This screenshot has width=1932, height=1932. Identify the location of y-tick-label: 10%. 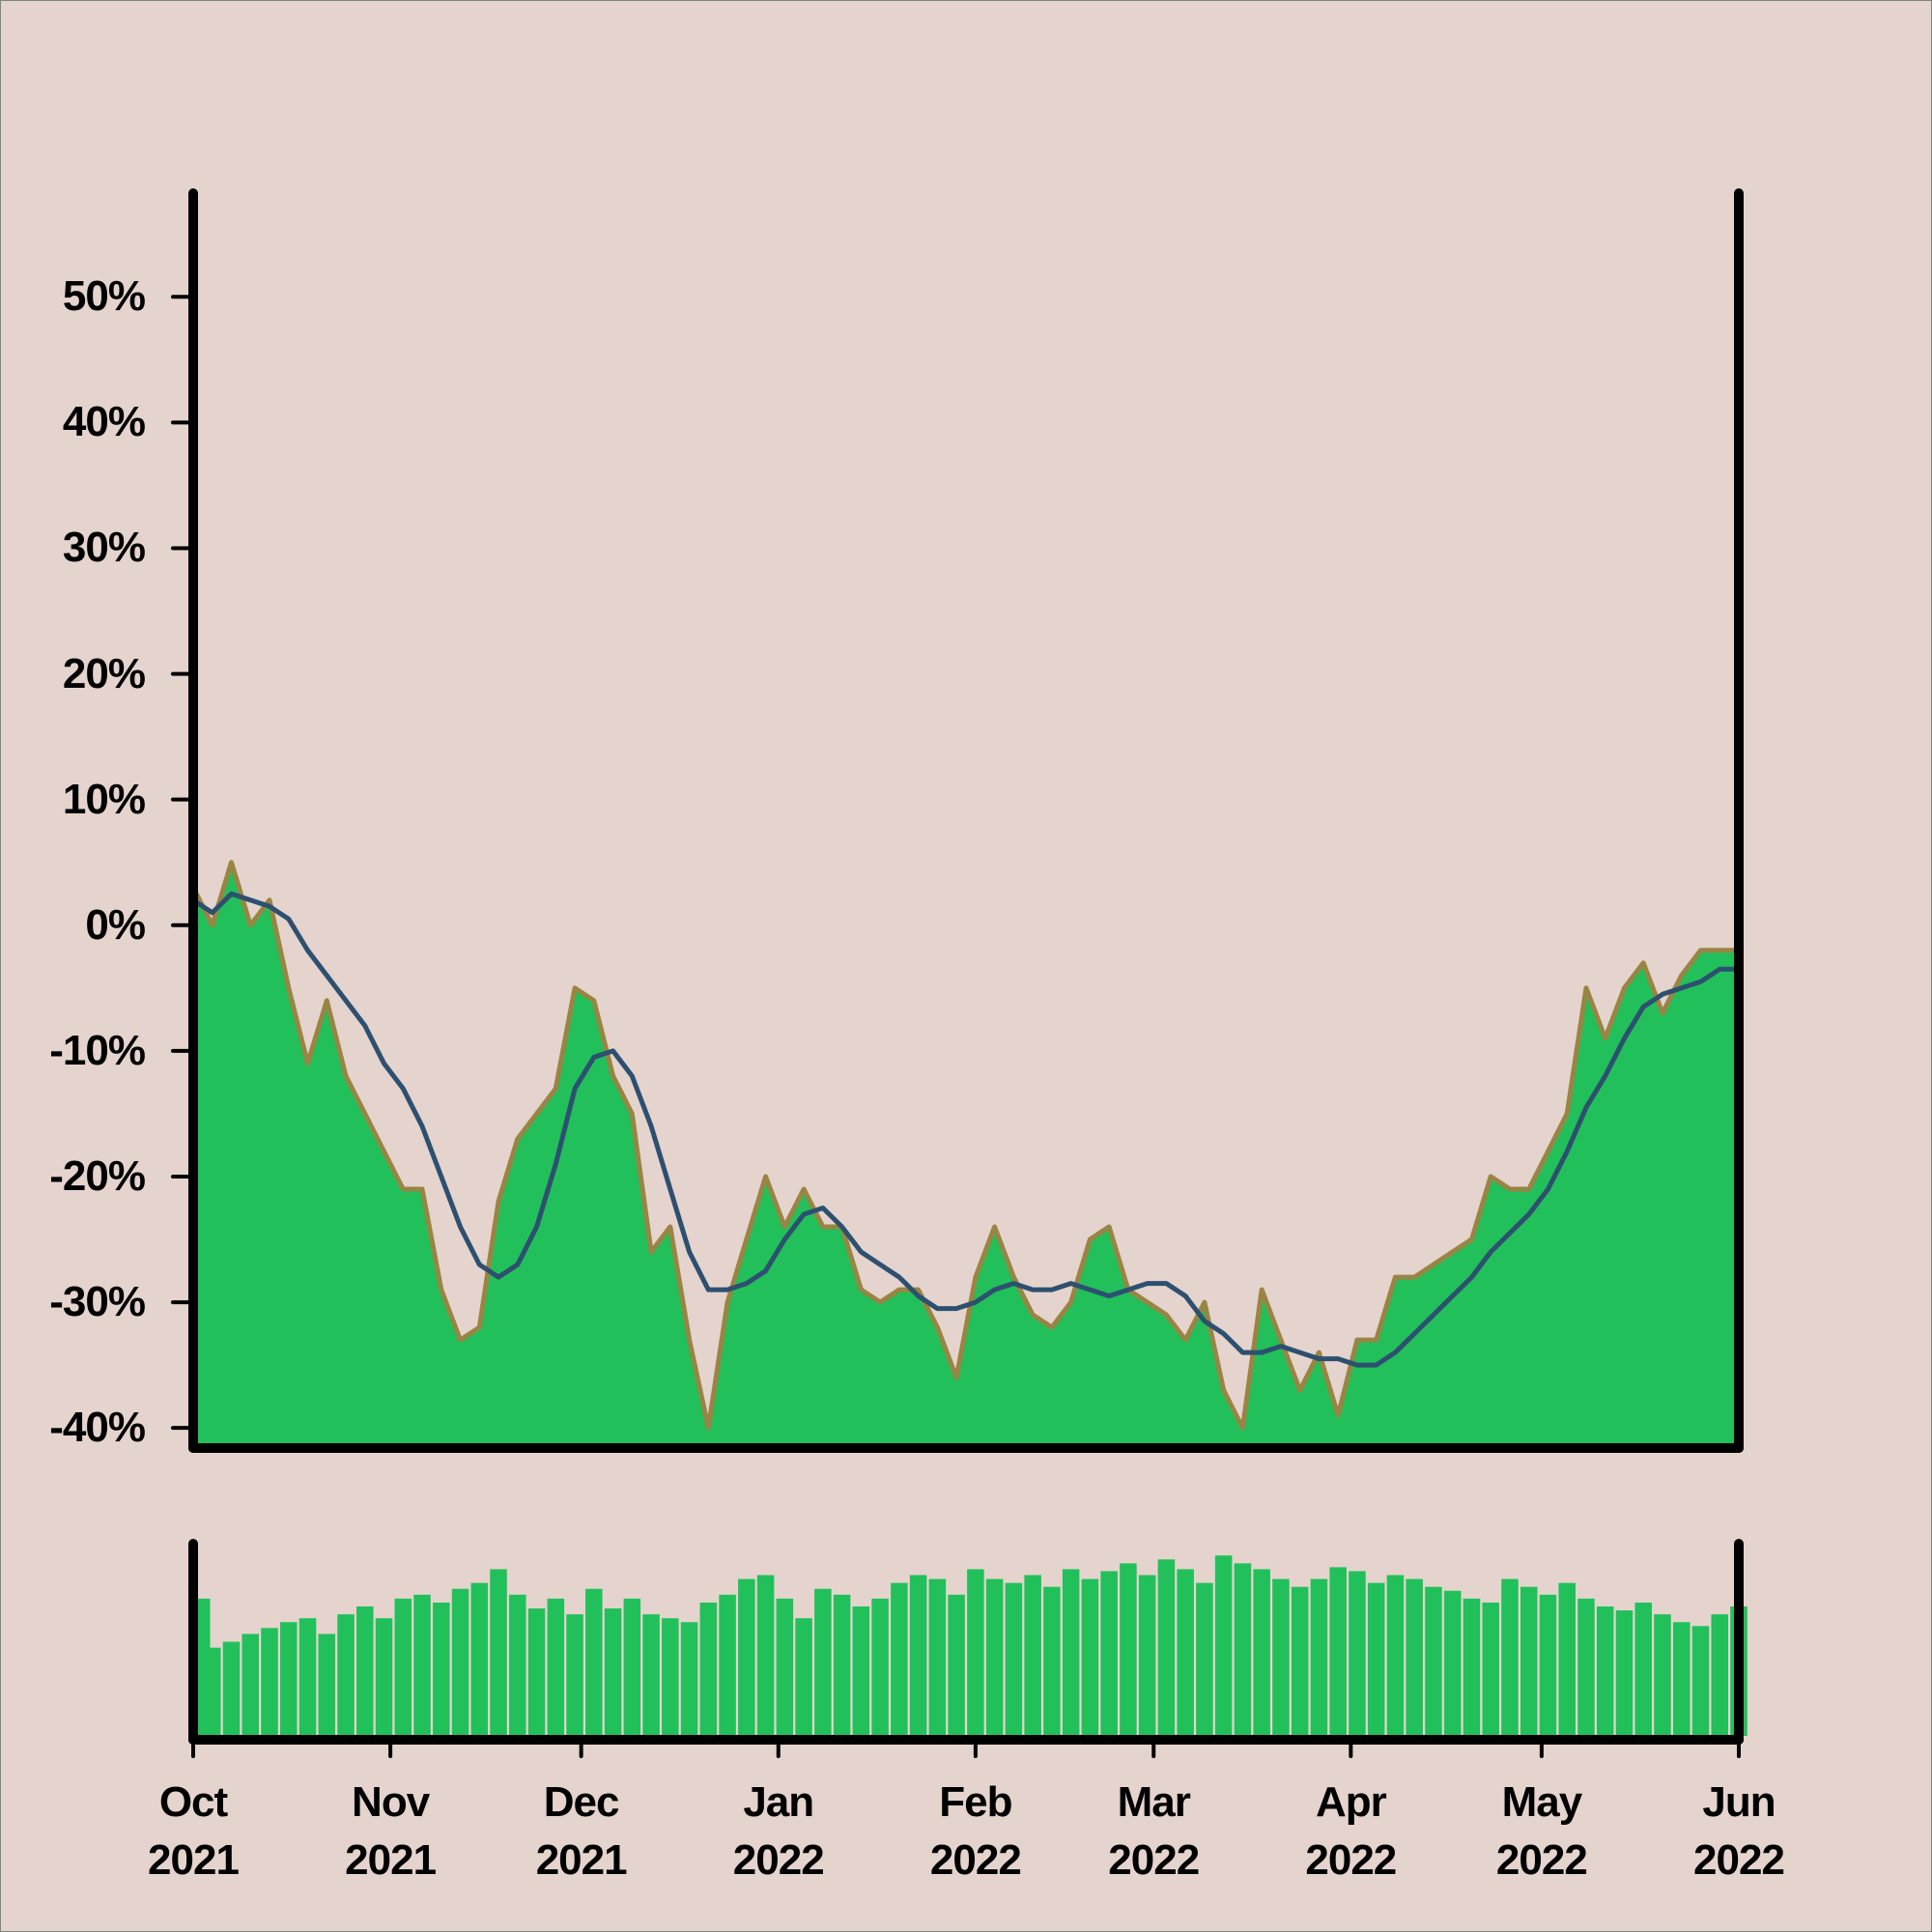
(104, 799).